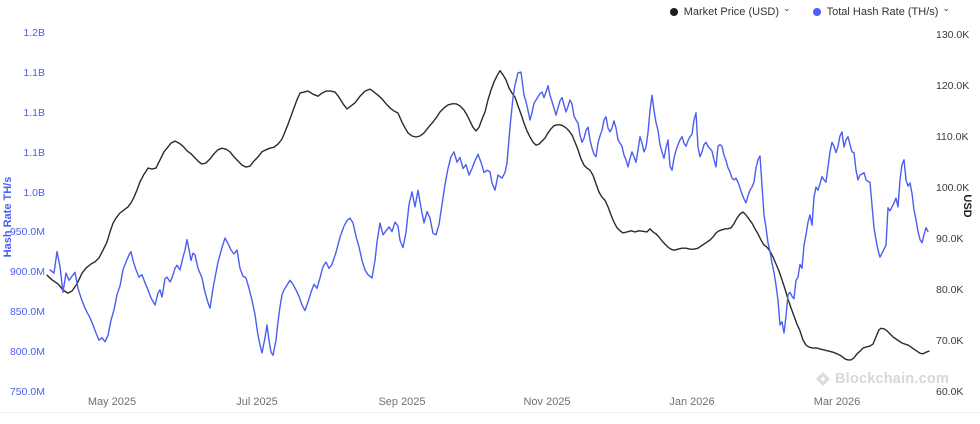 The height and width of the screenshot is (424, 980). Describe the element at coordinates (490, 412) in the screenshot. I see `axis-baseline` at that location.